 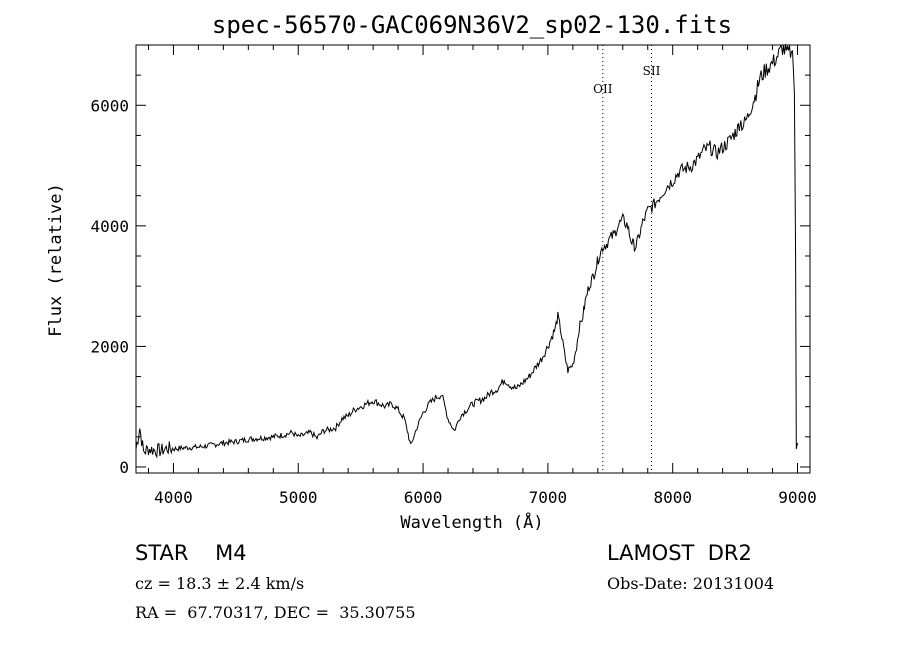 What do you see at coordinates (124, 467) in the screenshot?
I see `y-tick-label: 0` at bounding box center [124, 467].